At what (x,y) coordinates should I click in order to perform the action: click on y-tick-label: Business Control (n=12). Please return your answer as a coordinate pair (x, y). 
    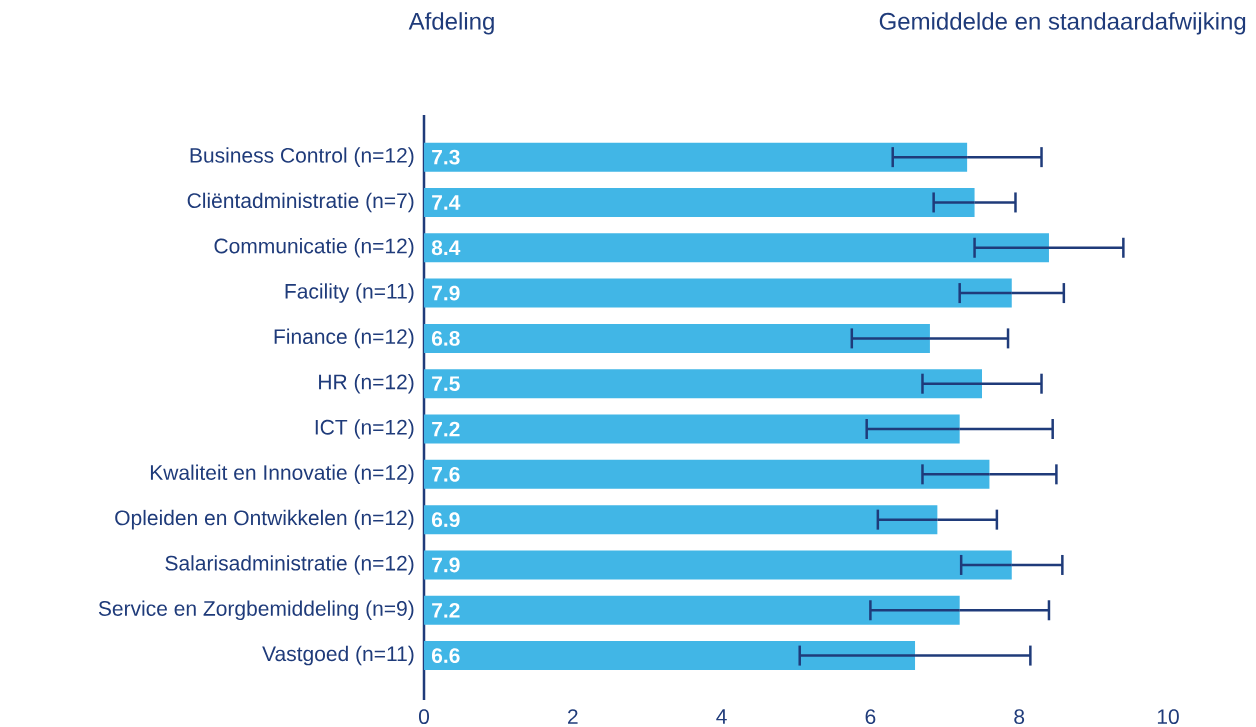
    Looking at the image, I should click on (302, 157).